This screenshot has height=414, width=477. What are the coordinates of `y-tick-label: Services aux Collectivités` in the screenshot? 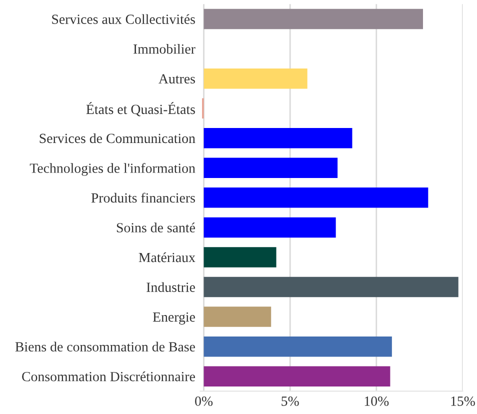 It's located at (123, 19).